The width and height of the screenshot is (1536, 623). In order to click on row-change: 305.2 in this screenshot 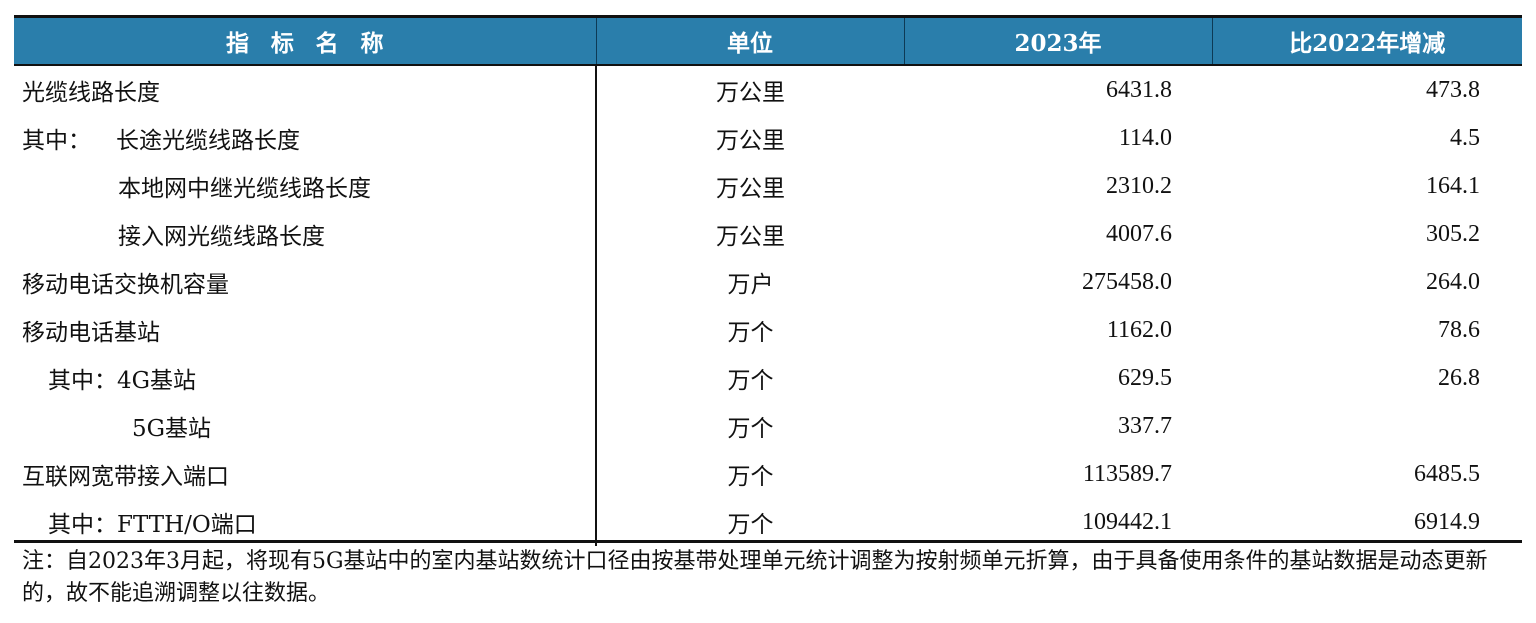, I will do `click(1453, 233)`.